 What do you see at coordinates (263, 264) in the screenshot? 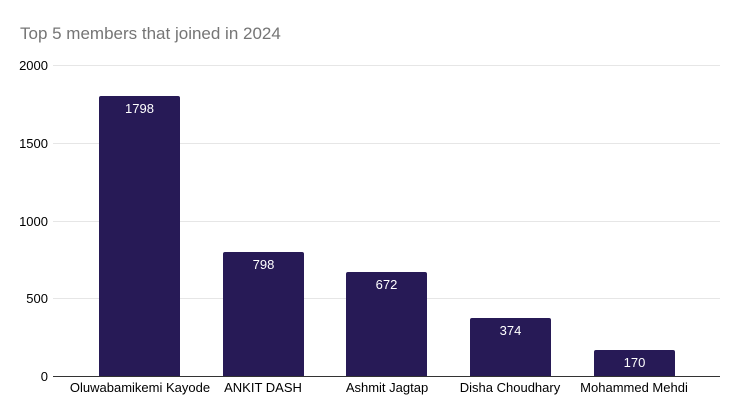
I see `bar-value-label: 798` at bounding box center [263, 264].